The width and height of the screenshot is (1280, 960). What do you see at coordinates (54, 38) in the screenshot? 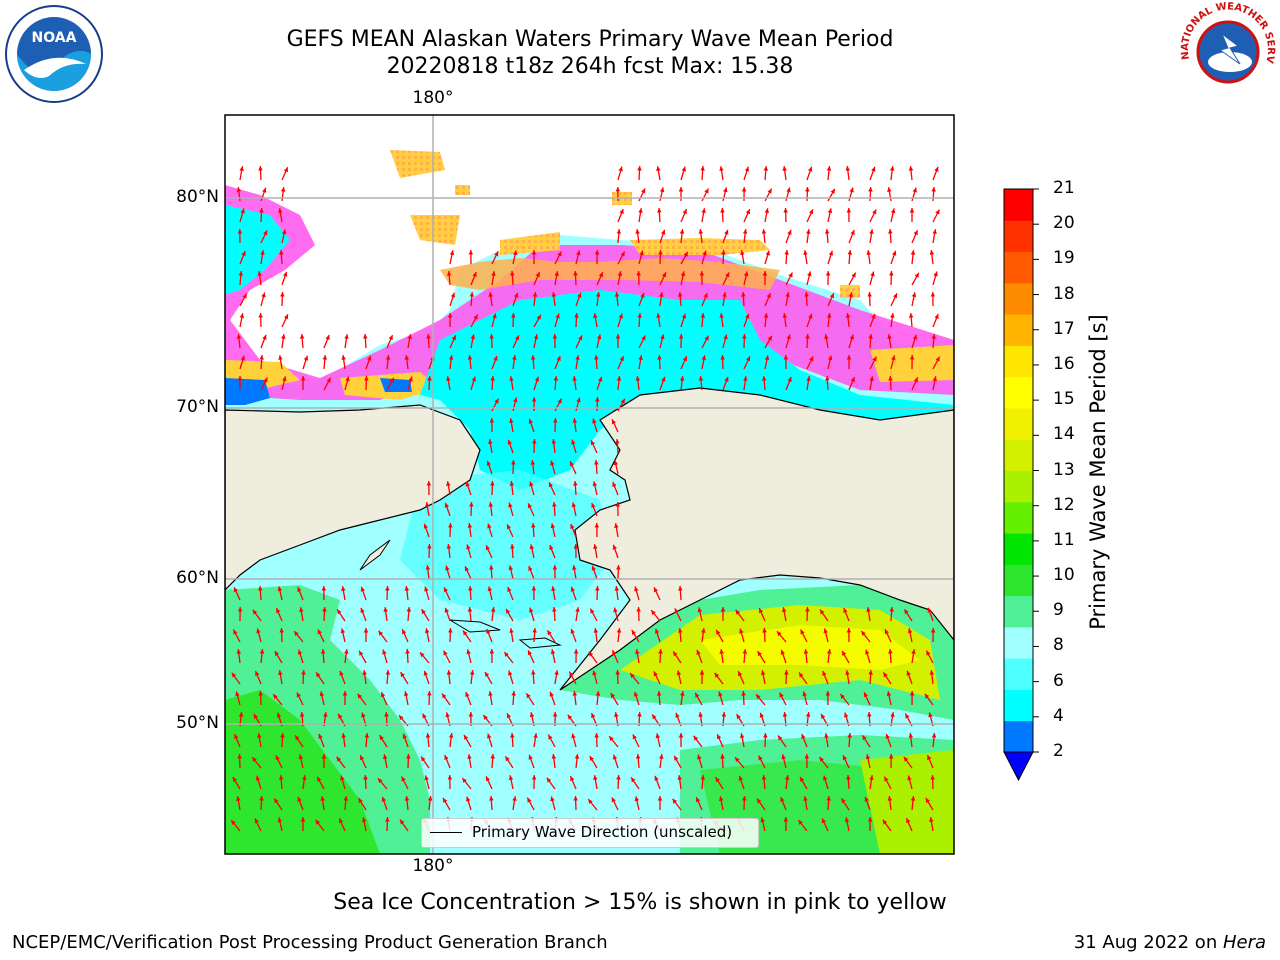
I see `noaa-logo-text: NOAA` at bounding box center [54, 38].